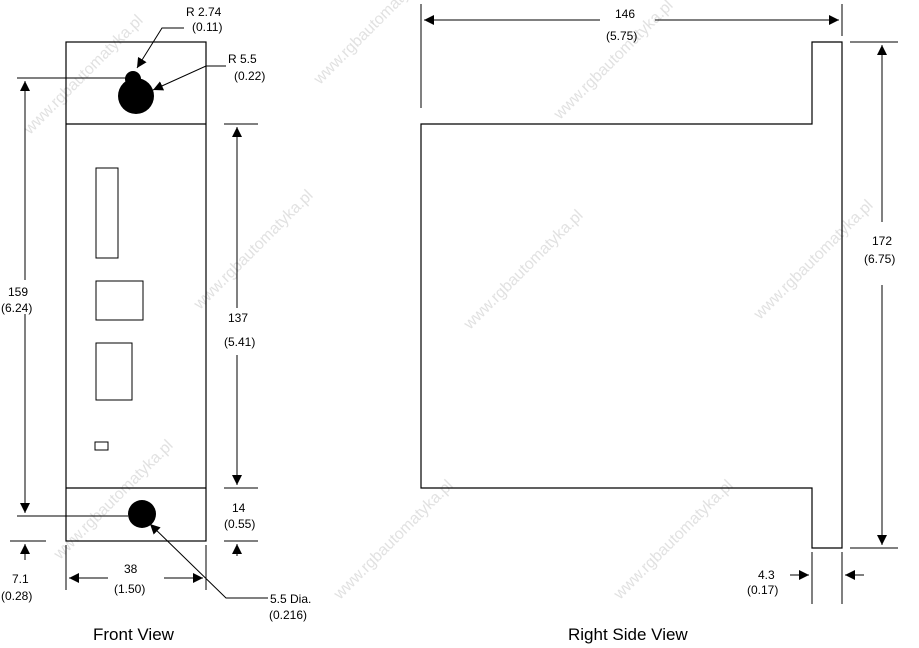 This screenshot has height=648, width=919. Describe the element at coordinates (625, 14) in the screenshot. I see `dim-146-mm: 146` at that location.